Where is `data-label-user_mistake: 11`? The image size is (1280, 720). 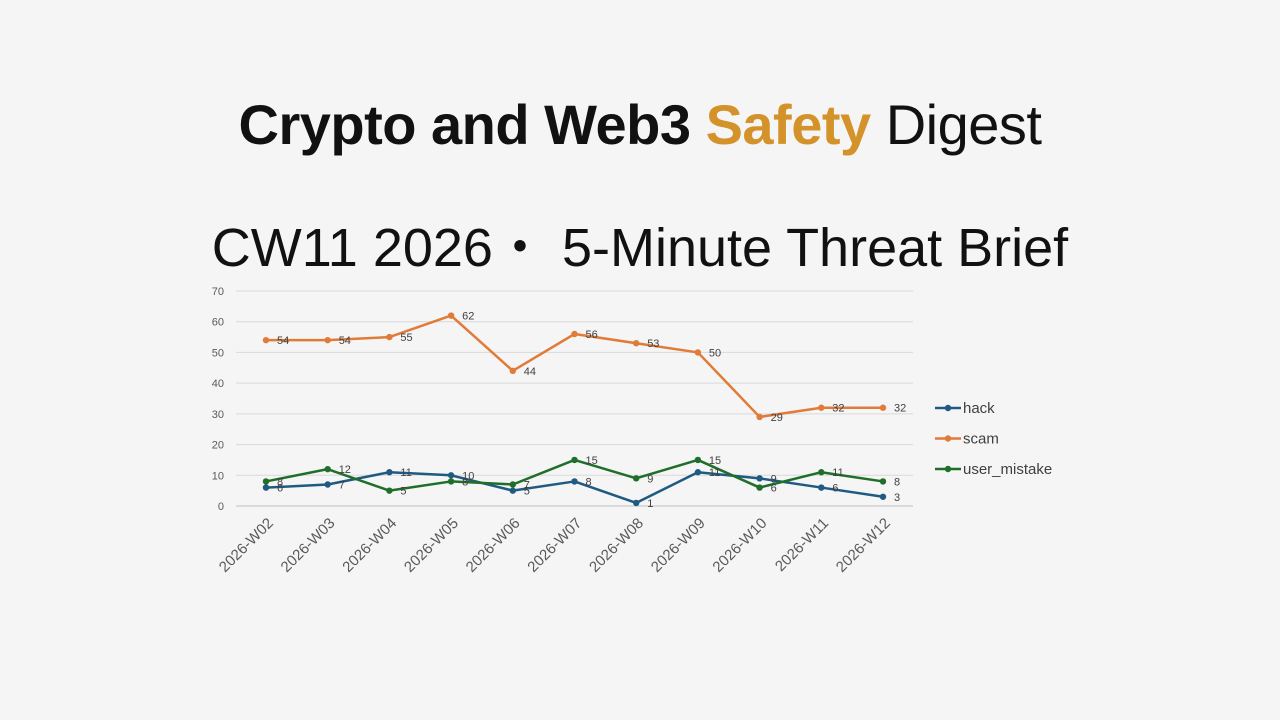
data-label-user_mistake: 11 is located at coordinates (837, 473).